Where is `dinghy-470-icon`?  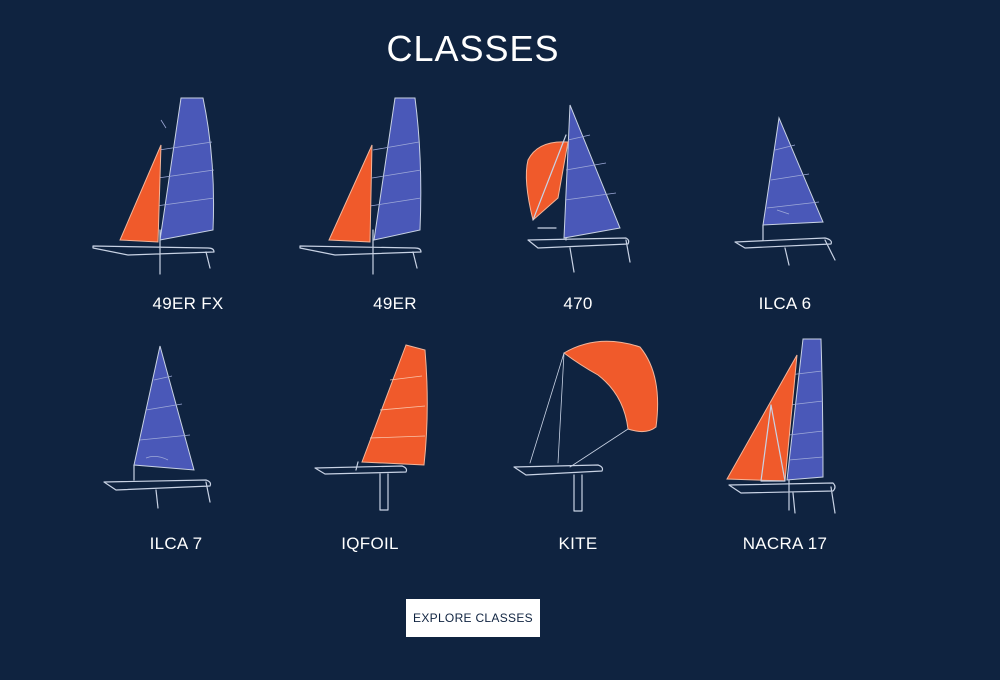 dinghy-470-icon is located at coordinates (578, 188).